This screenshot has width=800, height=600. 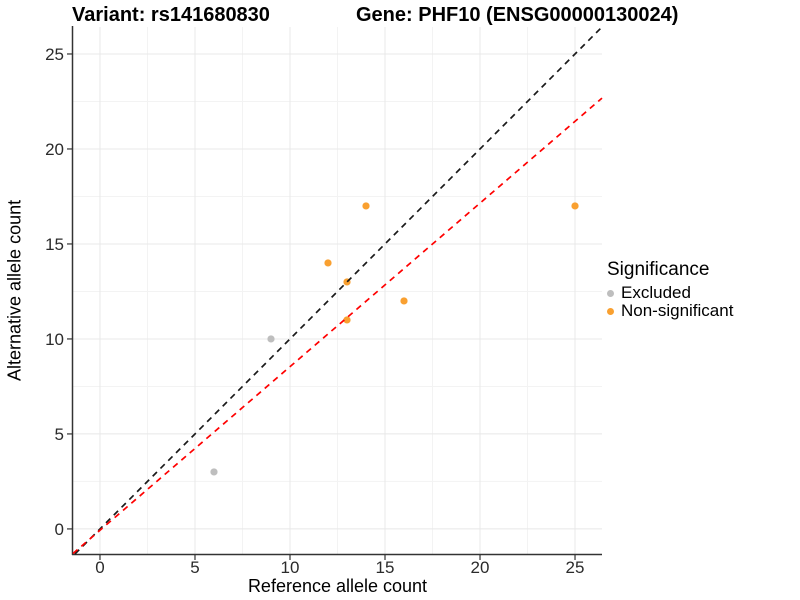 What do you see at coordinates (610, 293) in the screenshot?
I see `excluded-dot-icon` at bounding box center [610, 293].